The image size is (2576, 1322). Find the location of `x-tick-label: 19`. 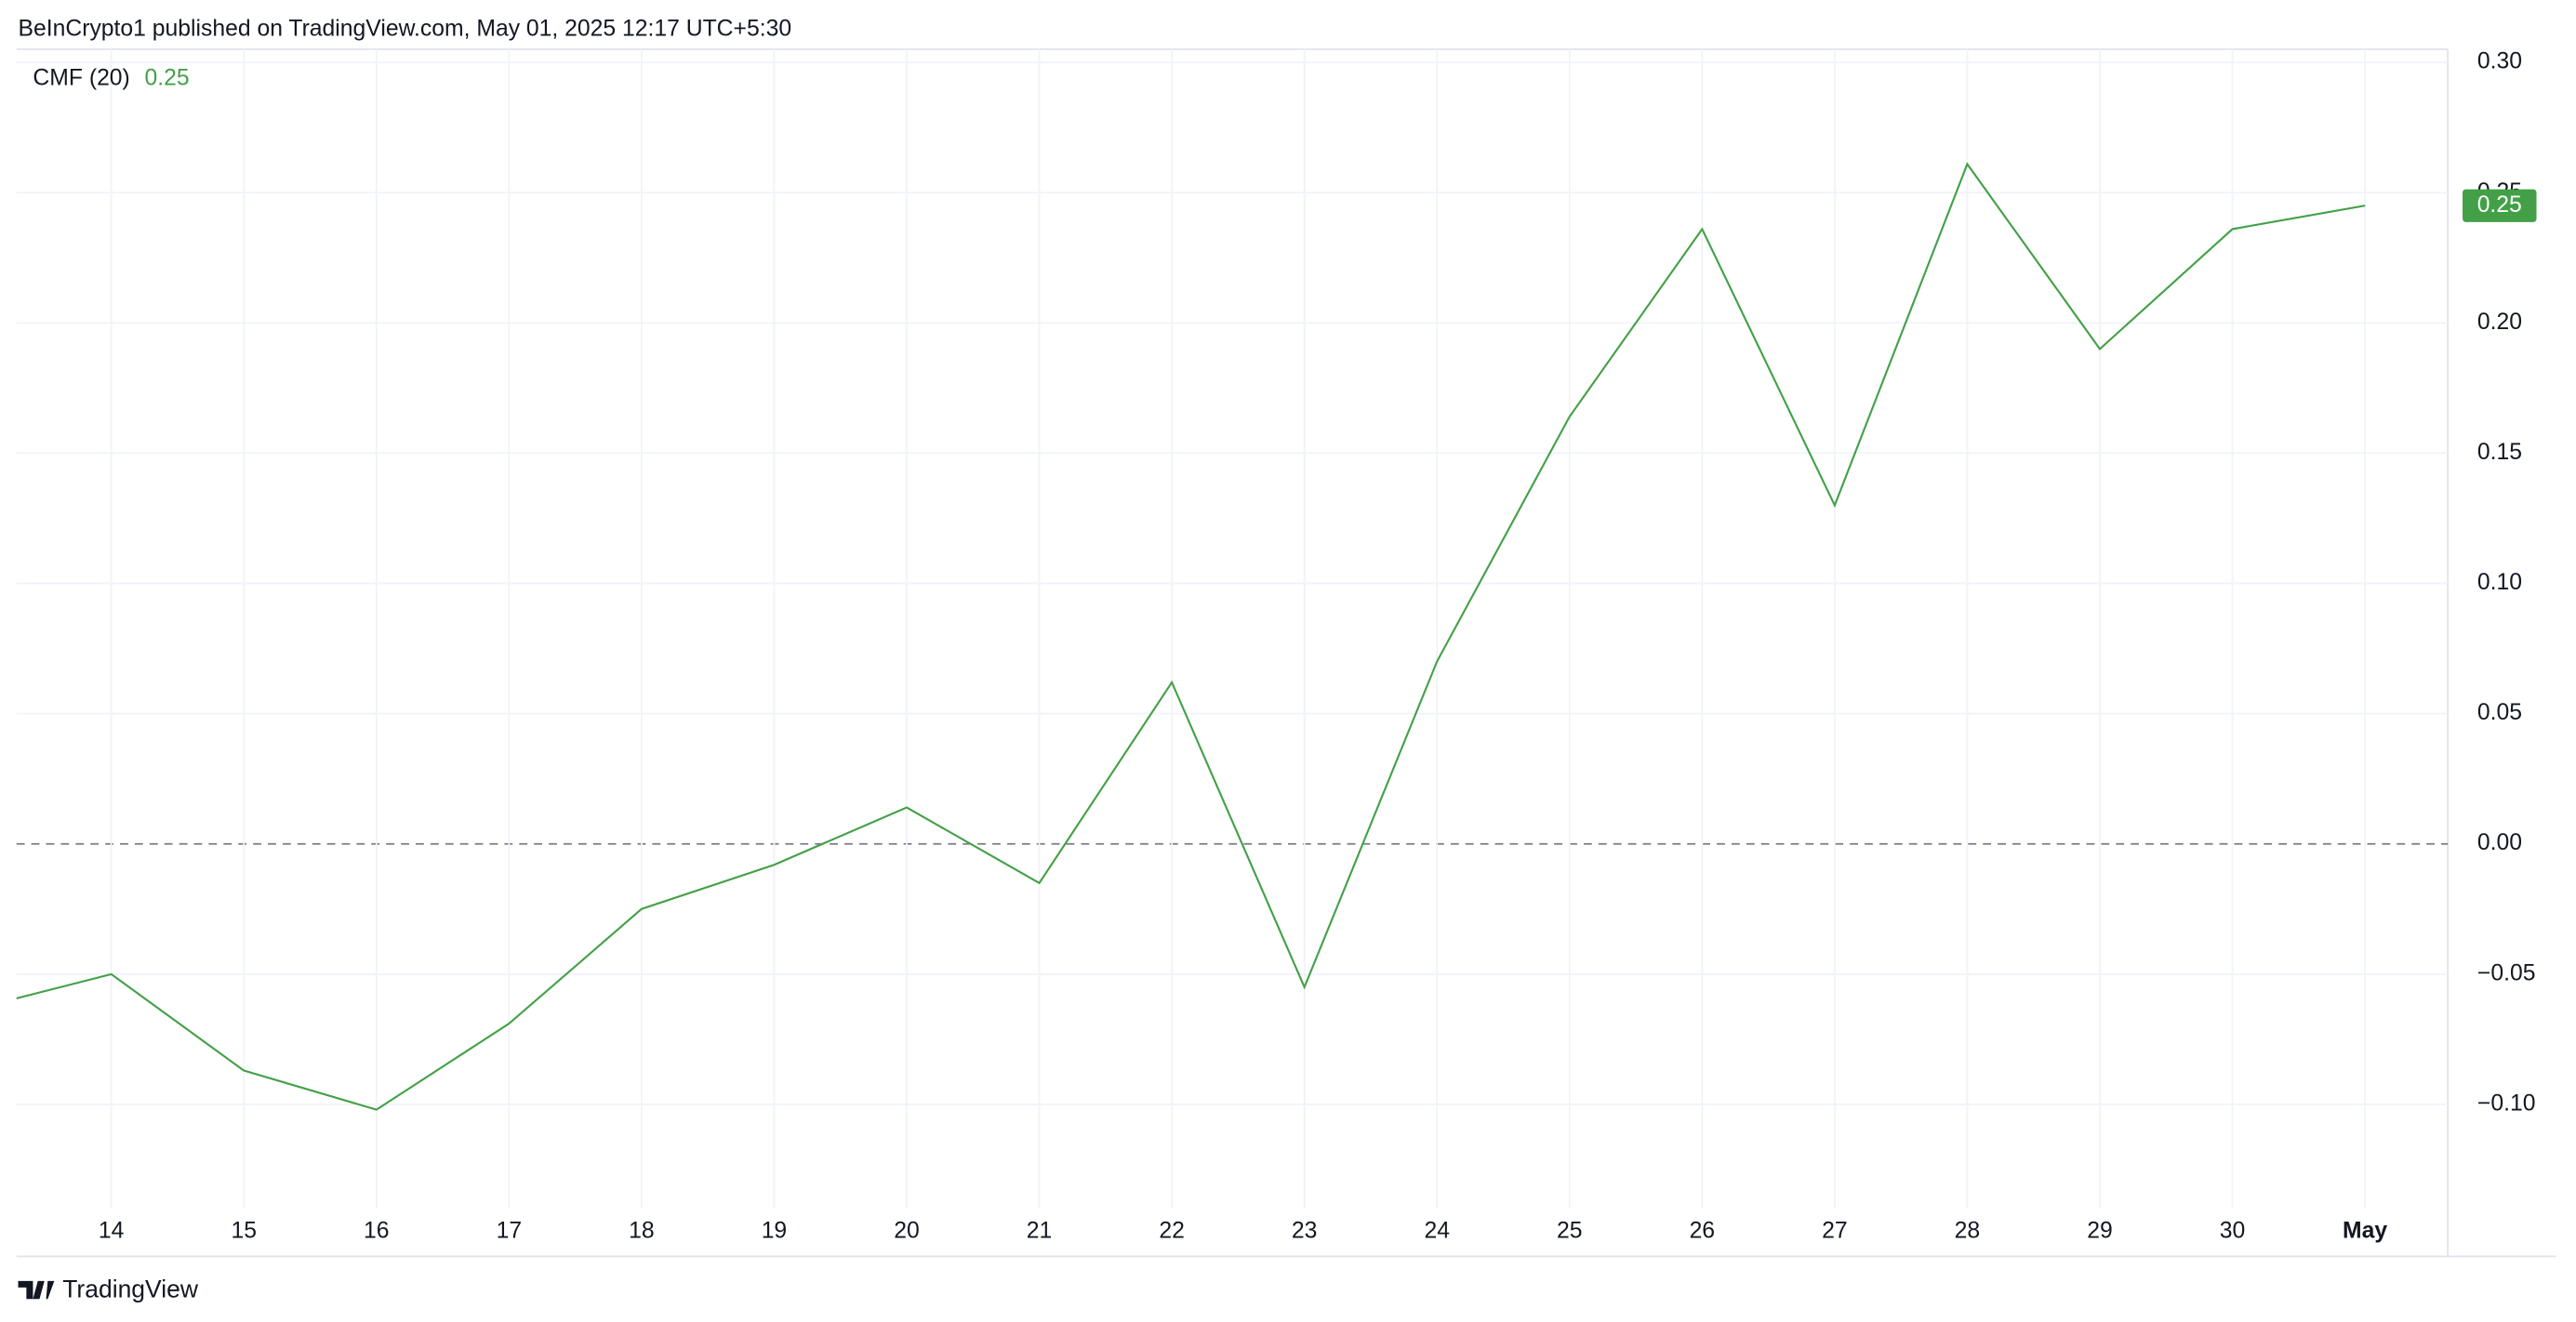

x-tick-label: 19 is located at coordinates (775, 1231).